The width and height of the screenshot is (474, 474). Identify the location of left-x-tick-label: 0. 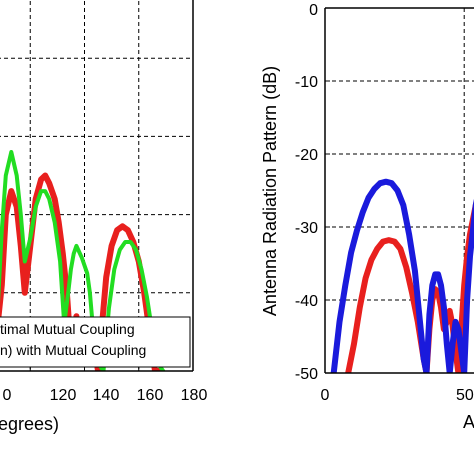
(7, 395).